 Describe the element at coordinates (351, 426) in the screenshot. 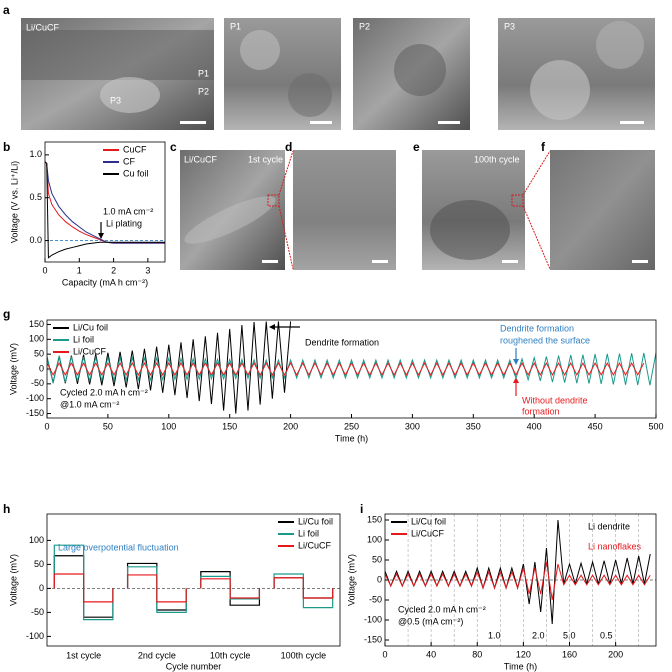

I see `x-tick-label: 250` at that location.